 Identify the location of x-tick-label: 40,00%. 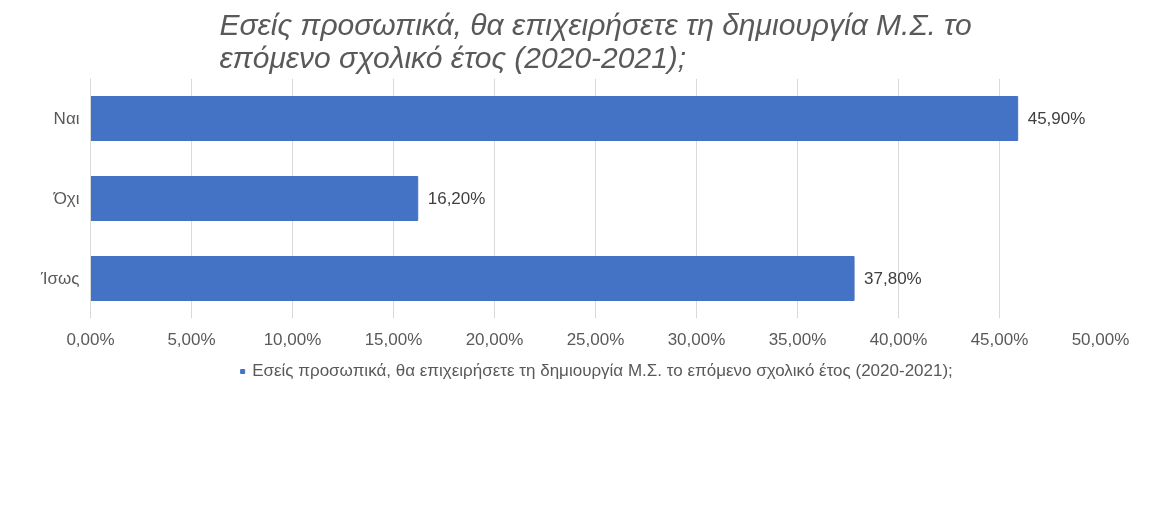
(898, 339).